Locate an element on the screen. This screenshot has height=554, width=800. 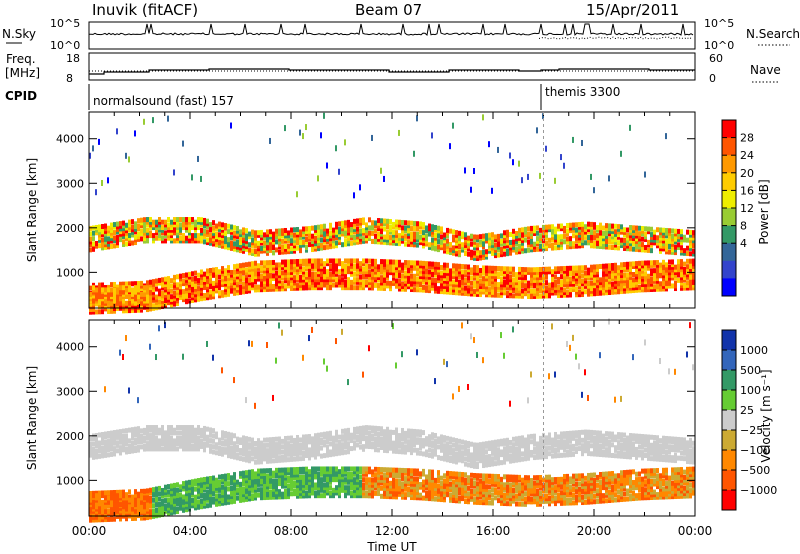
power-colorbar-label: Power [dB] is located at coordinates (764, 211).